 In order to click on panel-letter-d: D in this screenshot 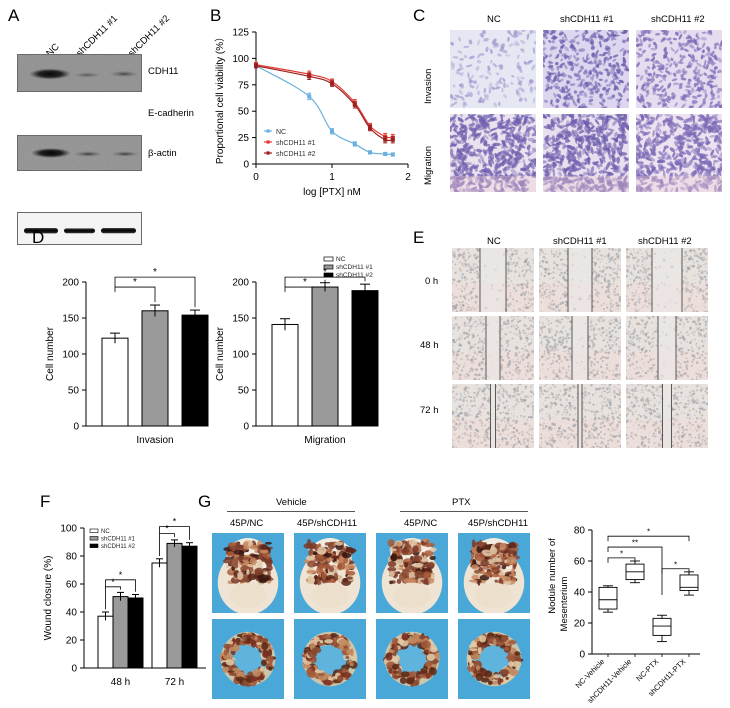, I will do `click(38, 237)`.